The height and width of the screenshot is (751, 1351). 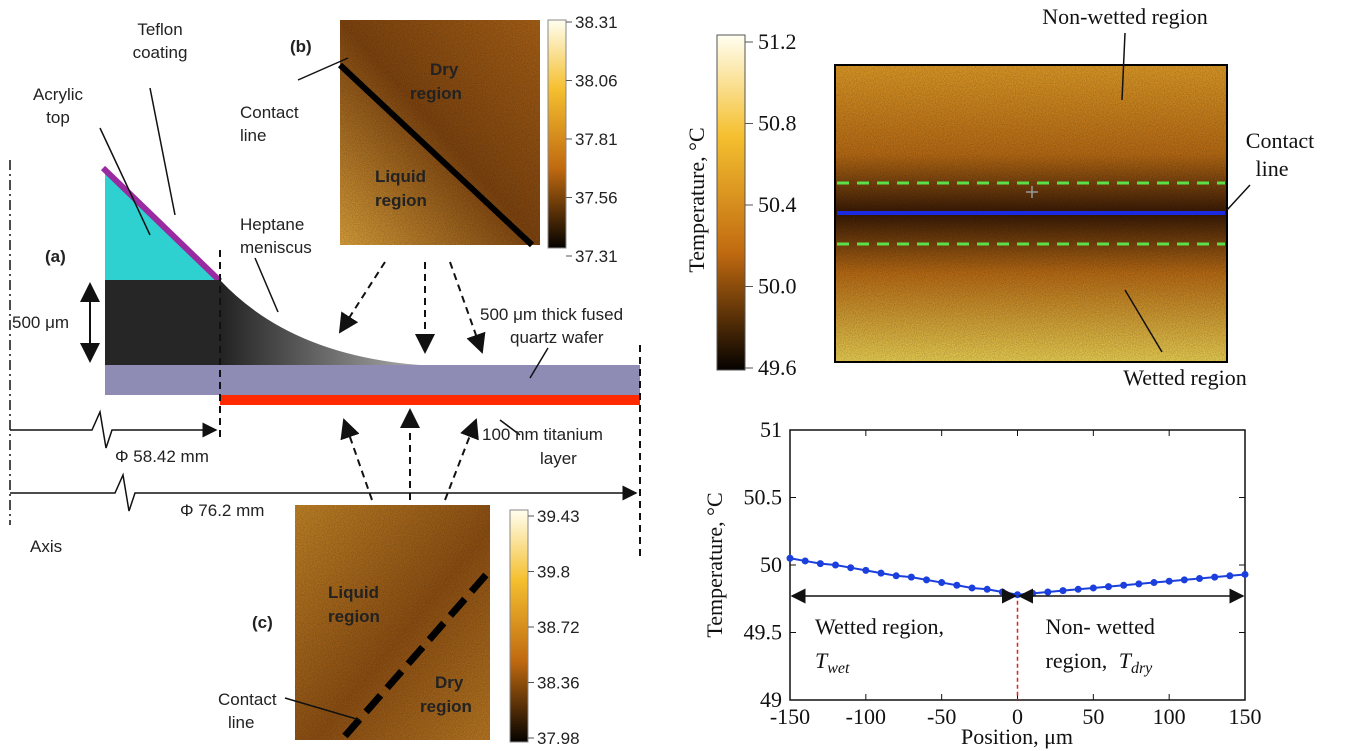 What do you see at coordinates (838, 668) in the screenshot?
I see `annotation-part: wet` at bounding box center [838, 668].